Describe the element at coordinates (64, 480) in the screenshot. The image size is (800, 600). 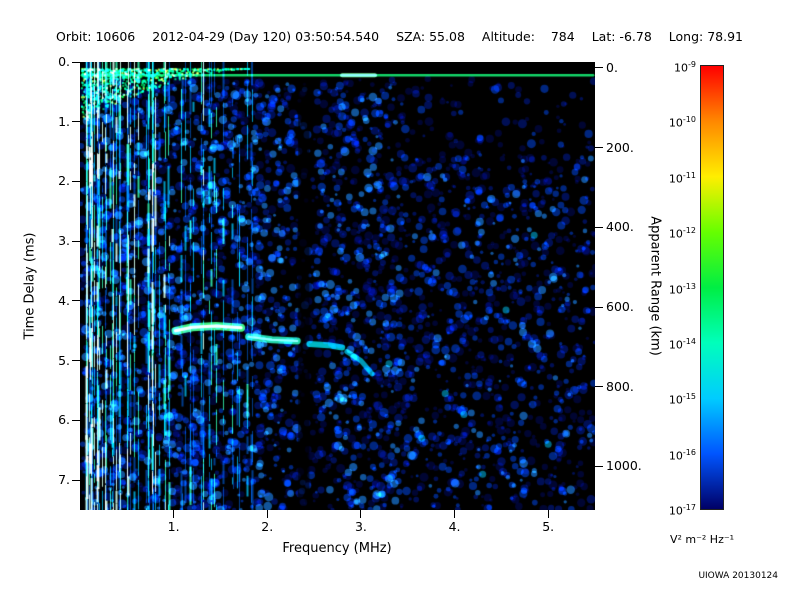
I see `y-axis-tick-label-left: 7.` at that location.